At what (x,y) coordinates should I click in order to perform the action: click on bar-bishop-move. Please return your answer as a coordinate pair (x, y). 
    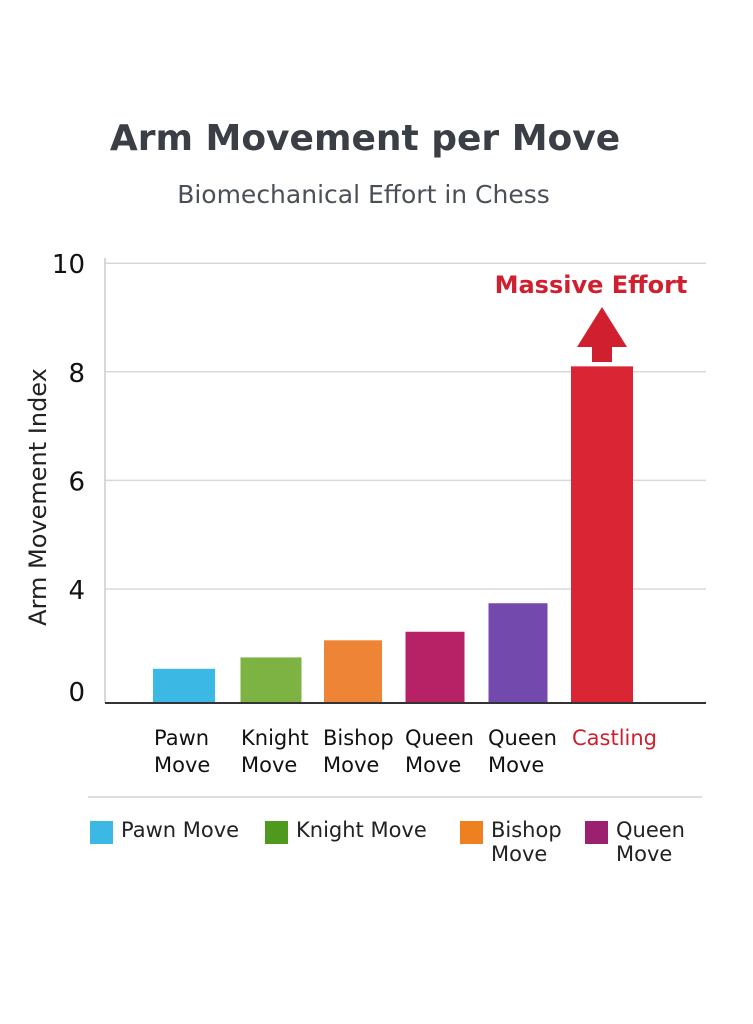
    Looking at the image, I should click on (353, 671).